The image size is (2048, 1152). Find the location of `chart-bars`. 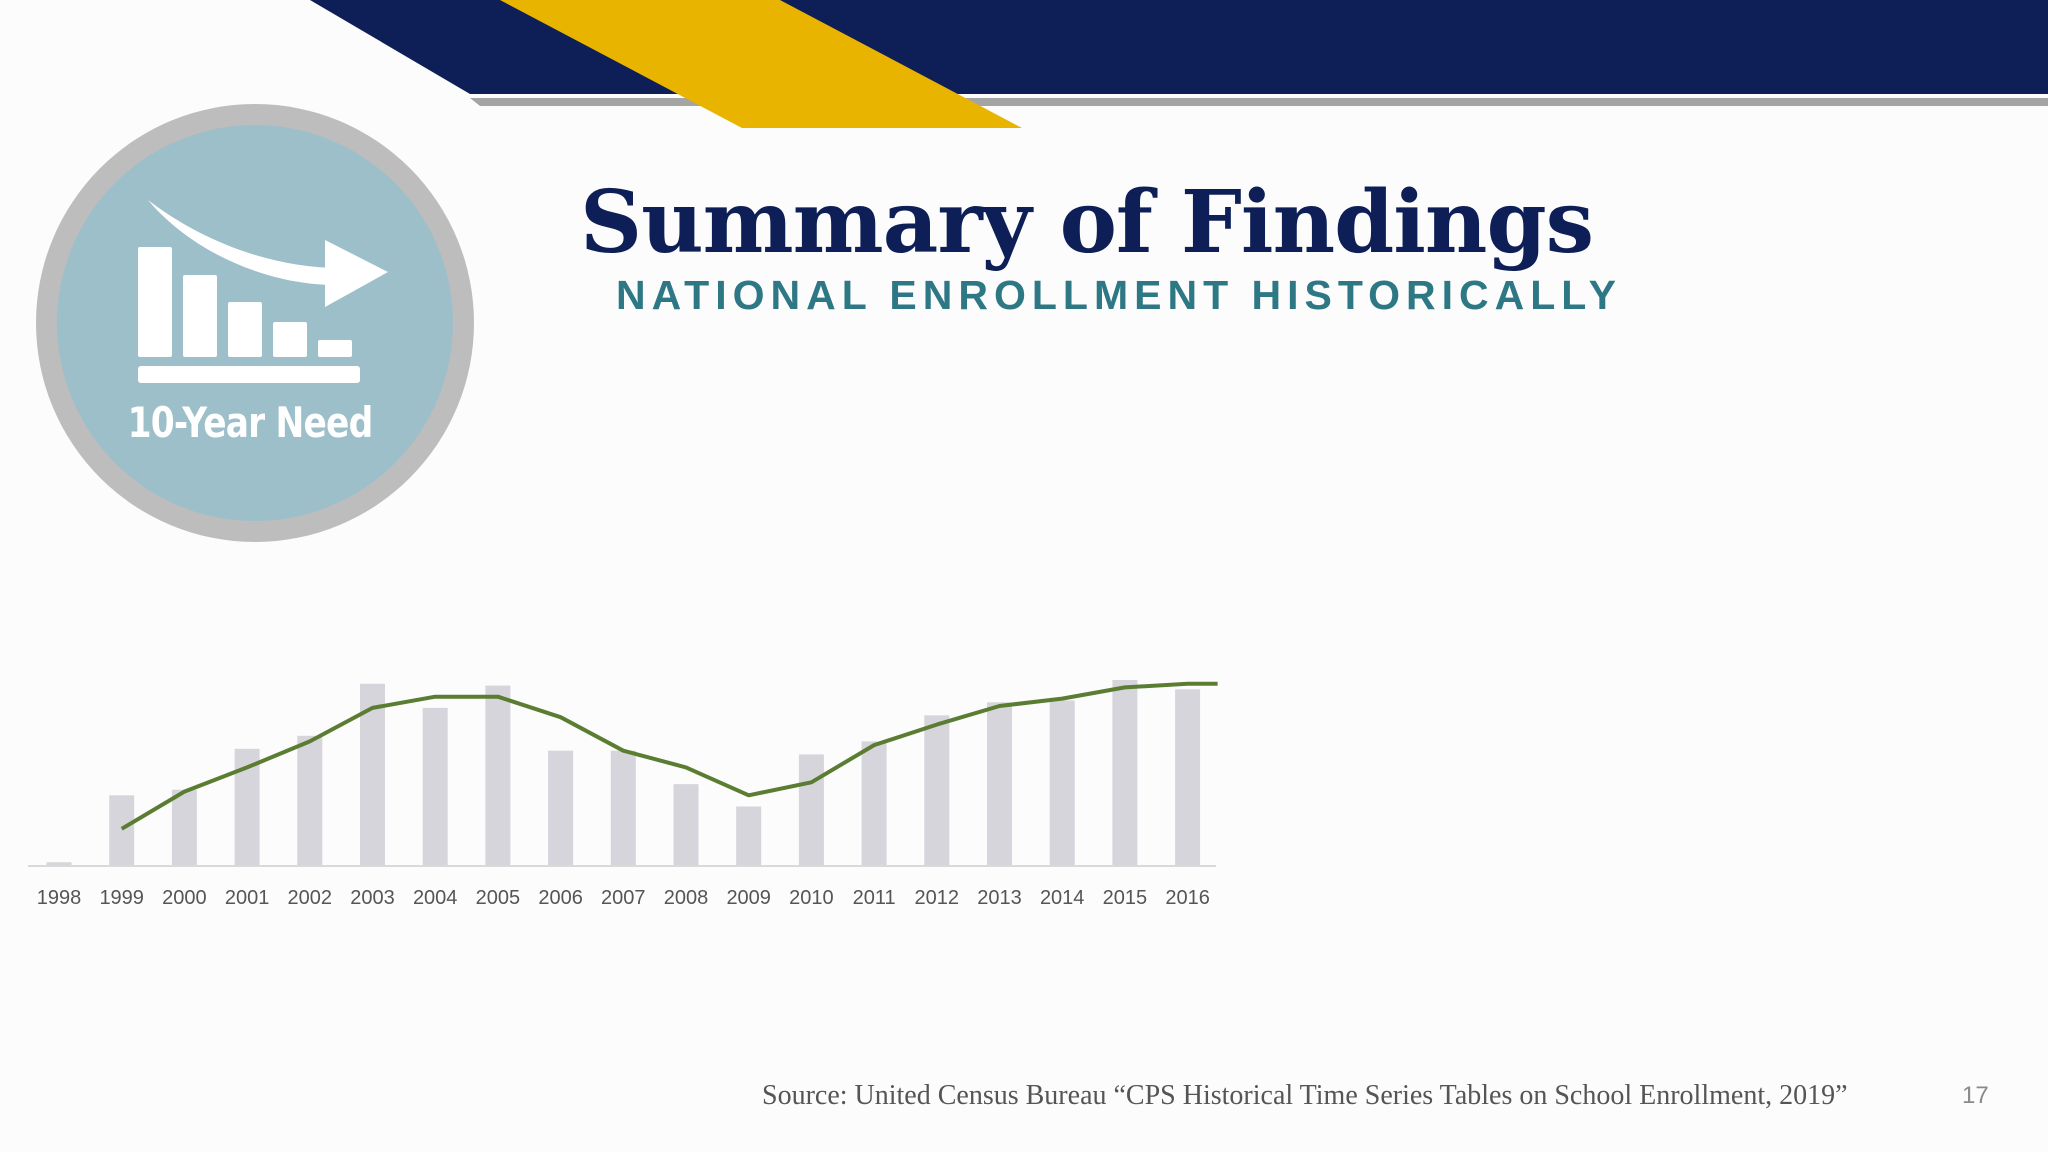

chart-bars is located at coordinates (623, 773).